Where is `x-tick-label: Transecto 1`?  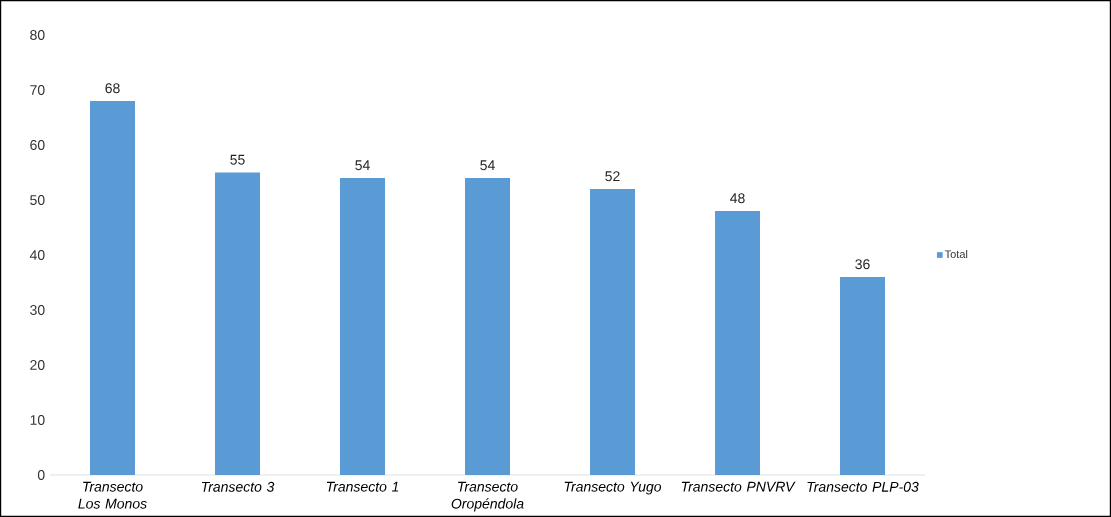 x-tick-label: Transecto 1 is located at coordinates (362, 486).